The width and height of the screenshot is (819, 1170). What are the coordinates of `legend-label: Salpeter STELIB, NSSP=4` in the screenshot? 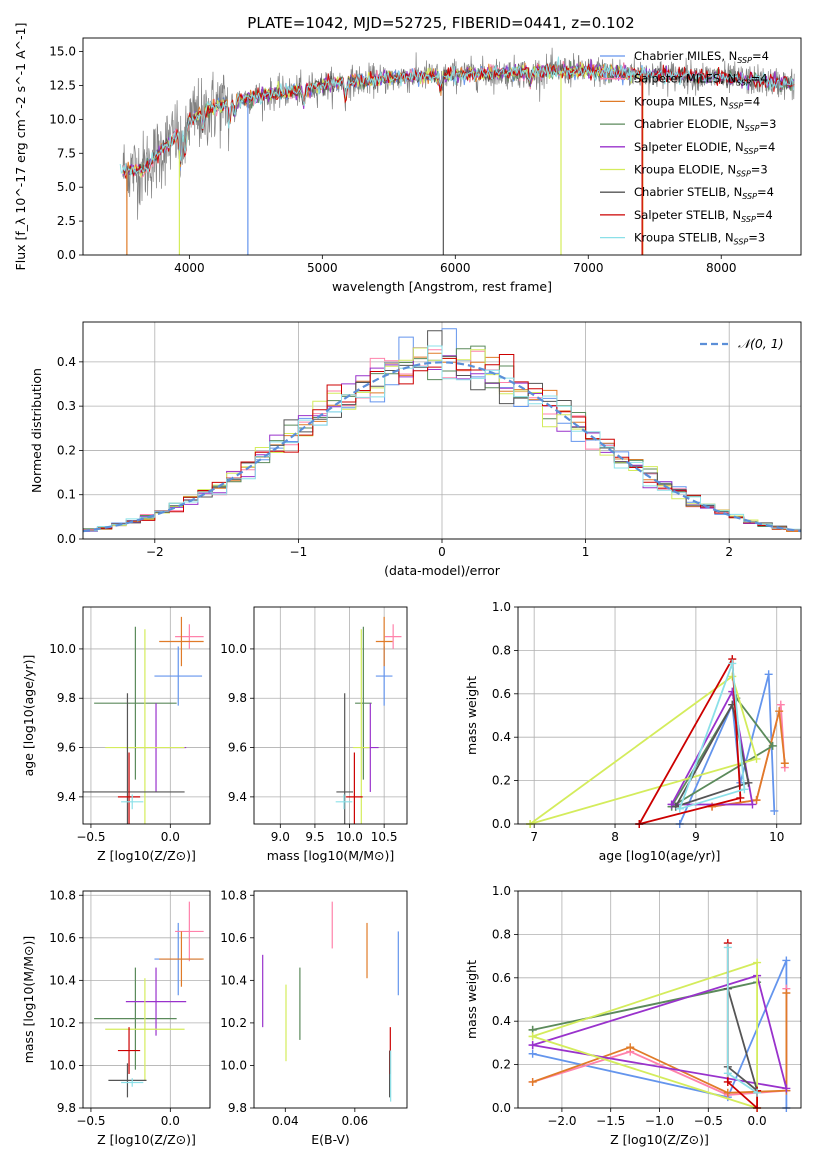 It's located at (703, 216).